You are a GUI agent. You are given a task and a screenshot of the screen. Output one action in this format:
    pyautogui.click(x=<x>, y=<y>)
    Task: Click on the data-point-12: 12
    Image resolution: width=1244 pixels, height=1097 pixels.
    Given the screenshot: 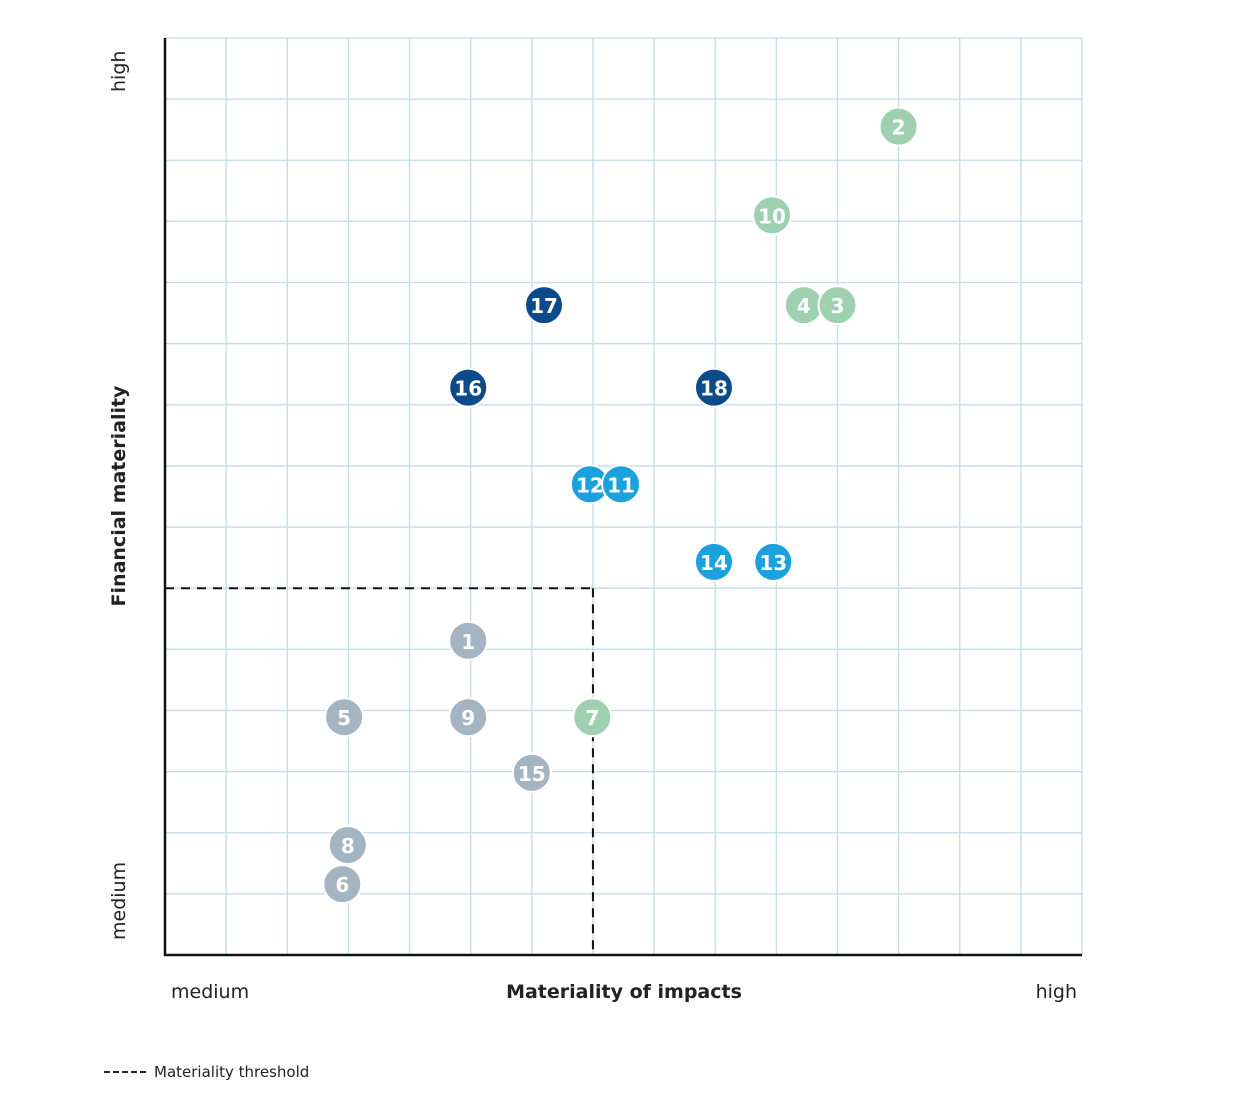 What is the action you would take?
    pyautogui.click(x=589, y=484)
    